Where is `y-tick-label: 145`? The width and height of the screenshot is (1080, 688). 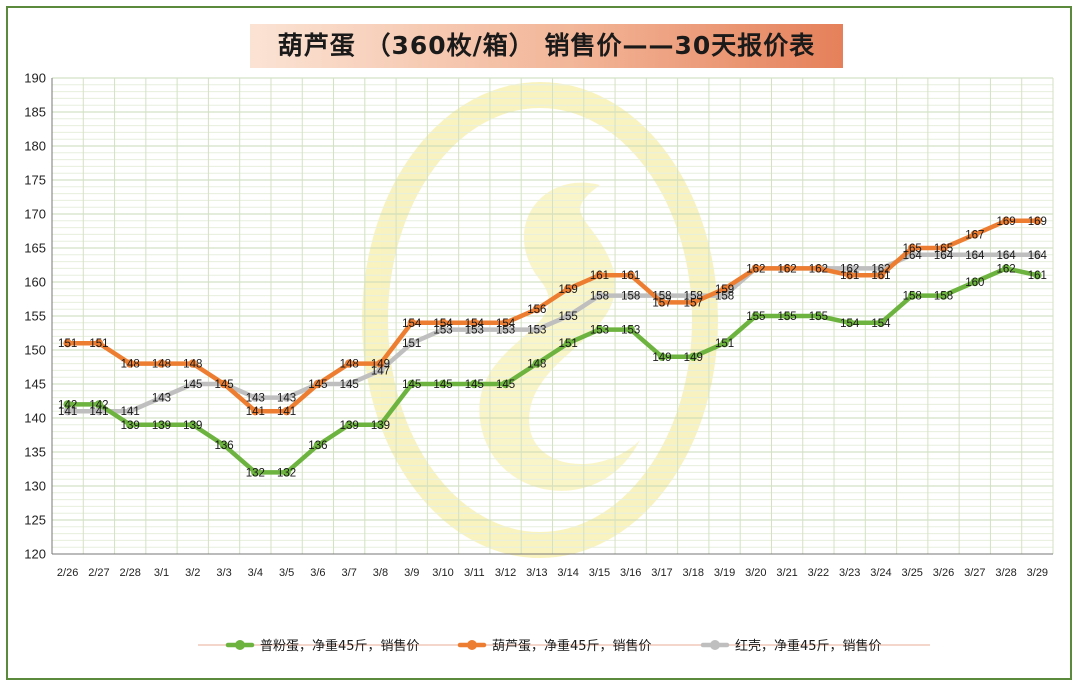
y-tick-label: 145 is located at coordinates (35, 384).